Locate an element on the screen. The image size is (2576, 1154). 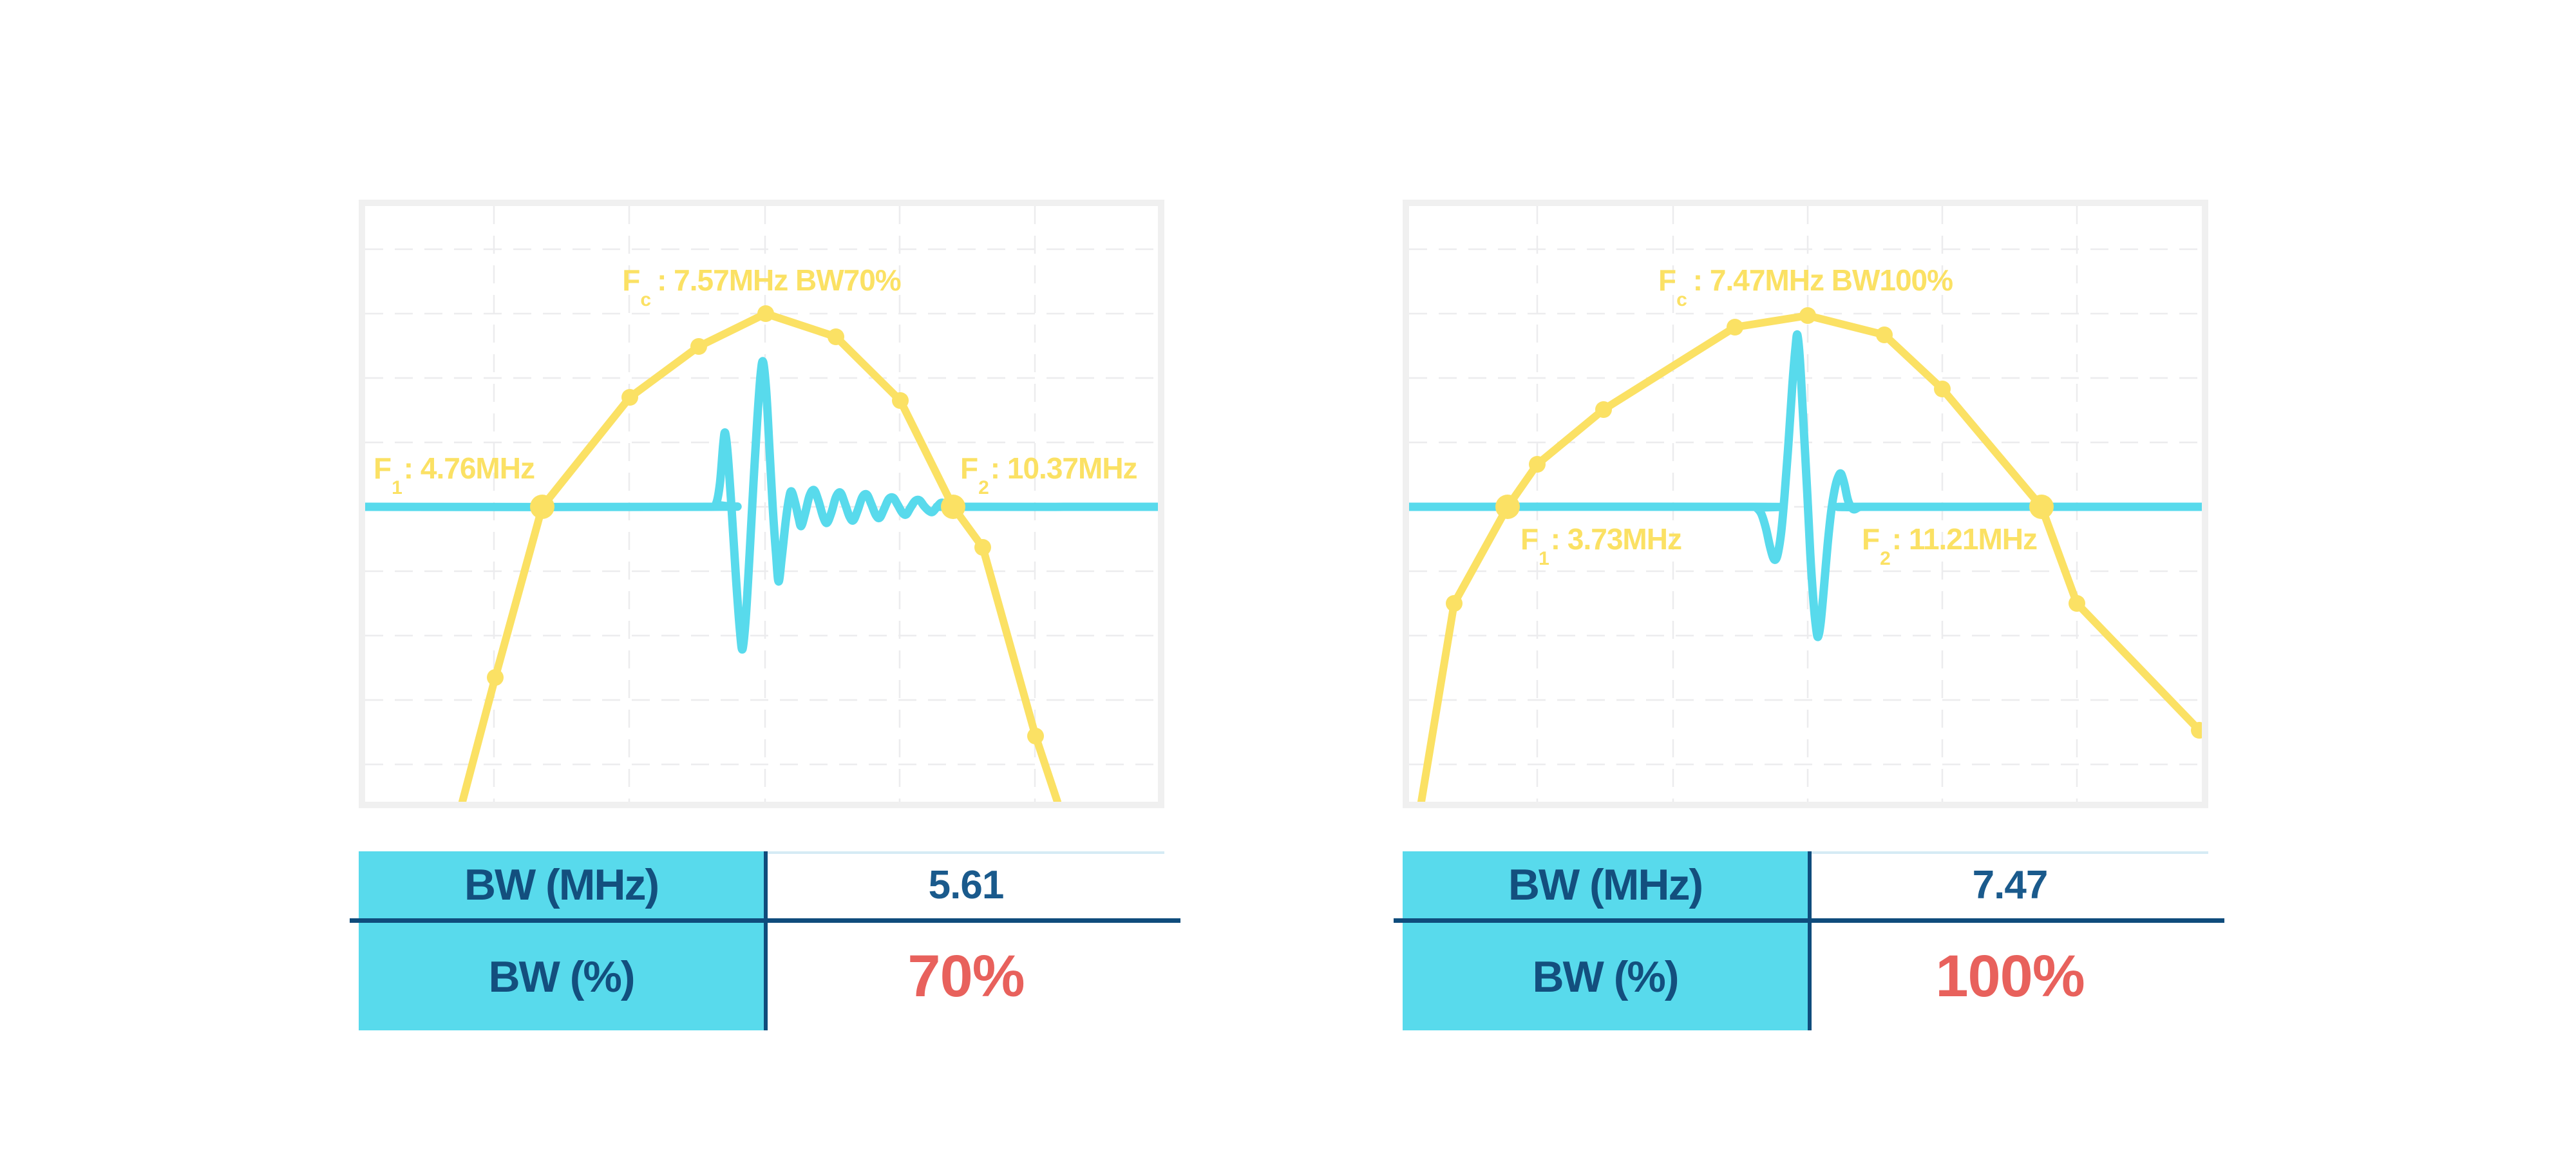
fc-text: : 7.57MHz BW70% is located at coordinates (780, 280).